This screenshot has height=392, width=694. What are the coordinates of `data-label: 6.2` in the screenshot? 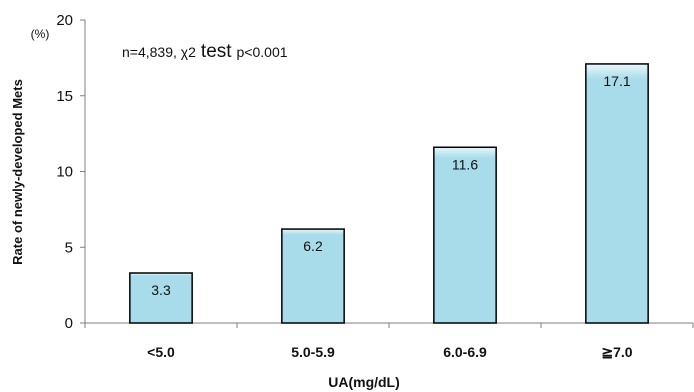 It's located at (313, 246).